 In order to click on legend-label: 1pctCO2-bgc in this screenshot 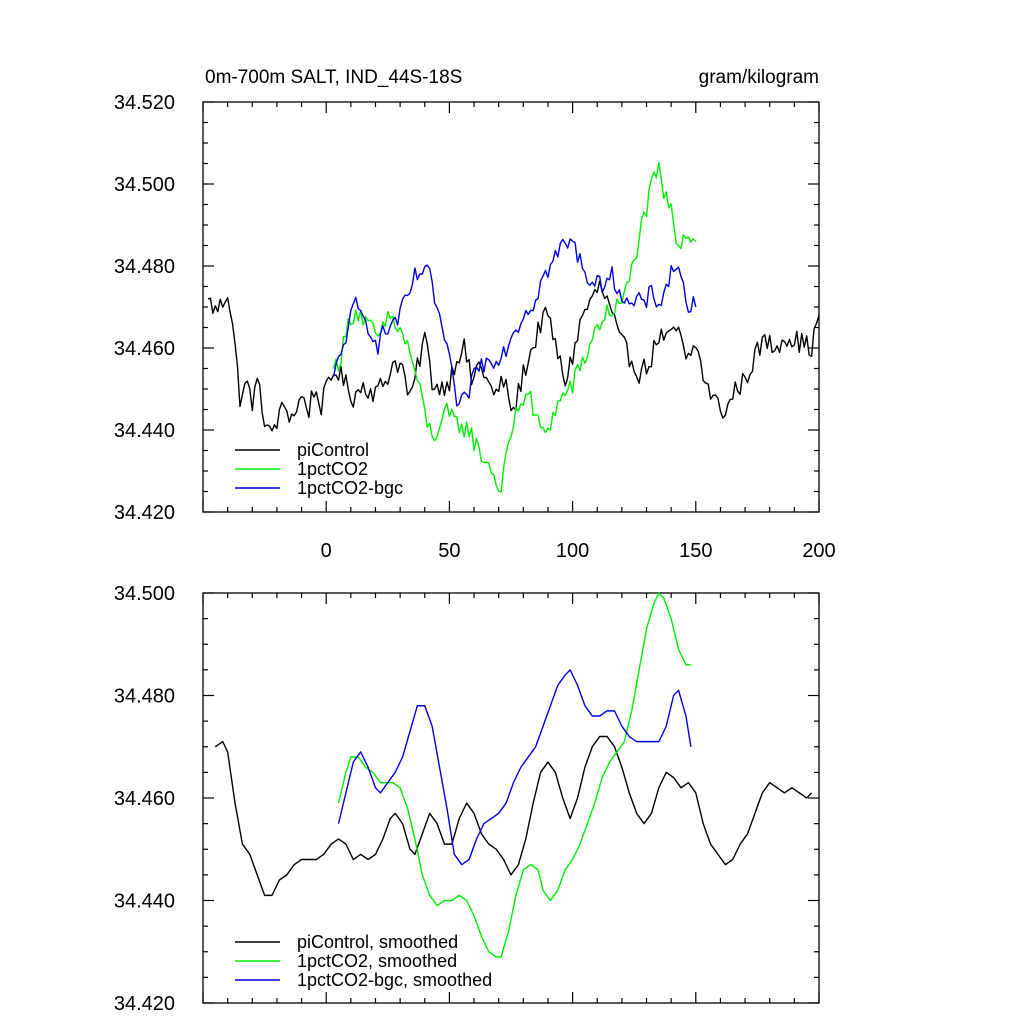, I will do `click(350, 488)`.